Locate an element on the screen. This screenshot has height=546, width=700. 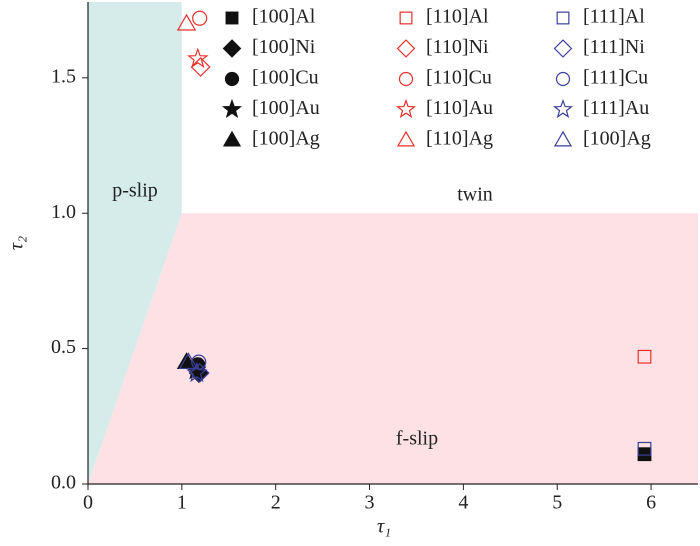
legend-label: [110]Au is located at coordinates (459, 108).